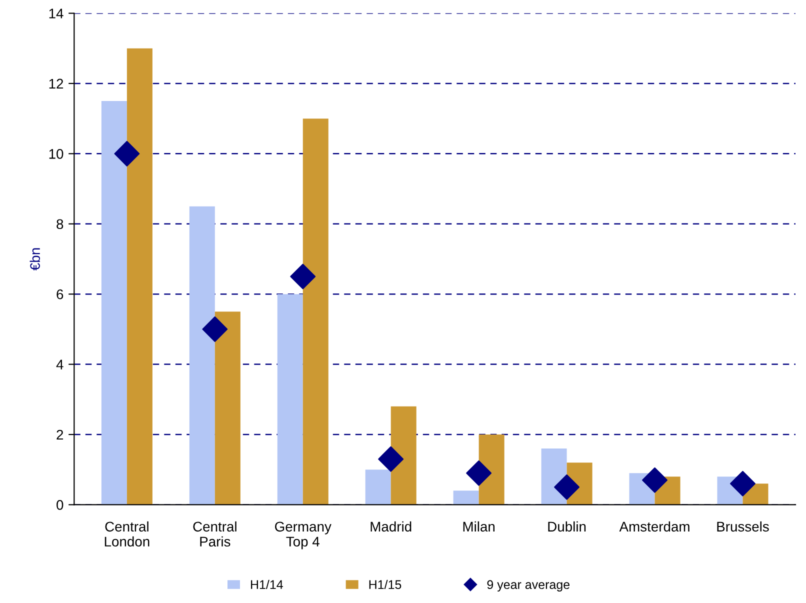  Describe the element at coordinates (60, 505) in the screenshot. I see `y-tick-label: 0` at that location.